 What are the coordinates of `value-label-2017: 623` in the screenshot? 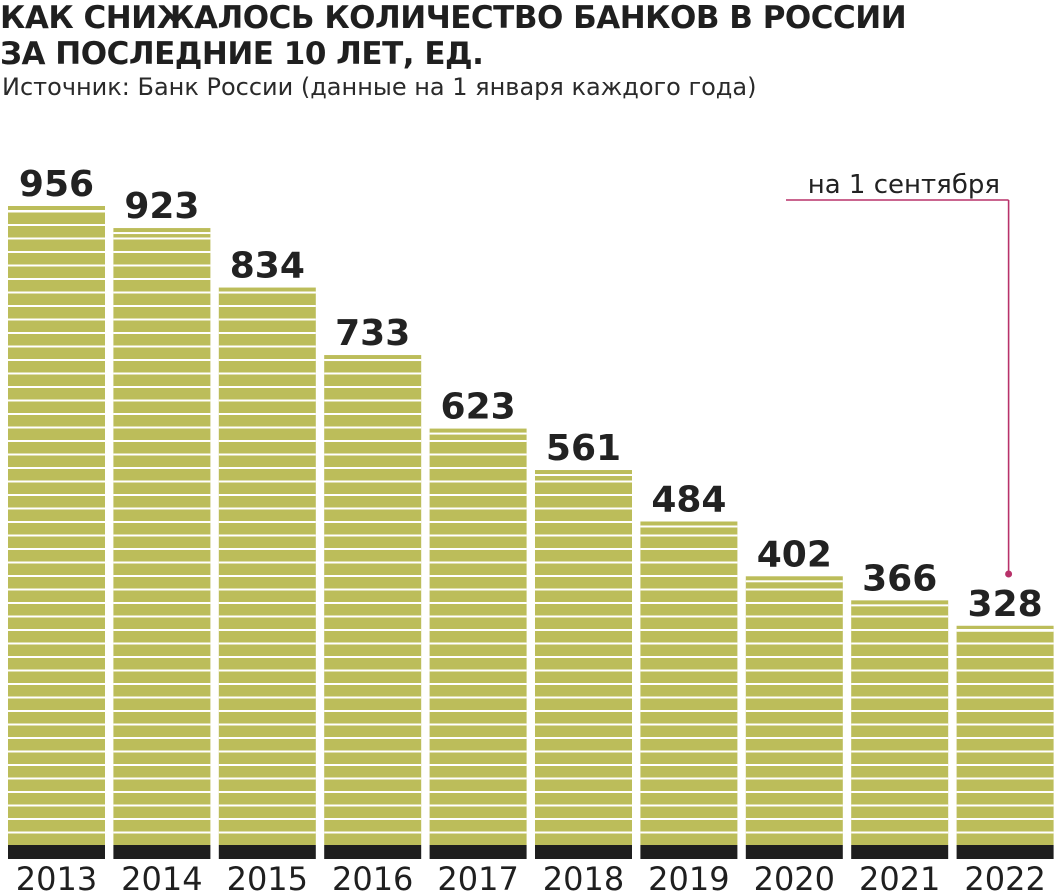 It's located at (478, 407).